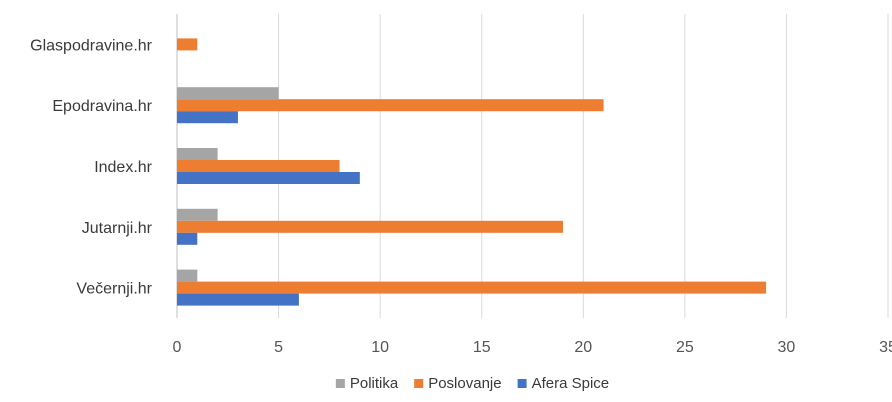 The height and width of the screenshot is (402, 892). What do you see at coordinates (102, 106) in the screenshot?
I see `category-label: Epodravina.hr` at bounding box center [102, 106].